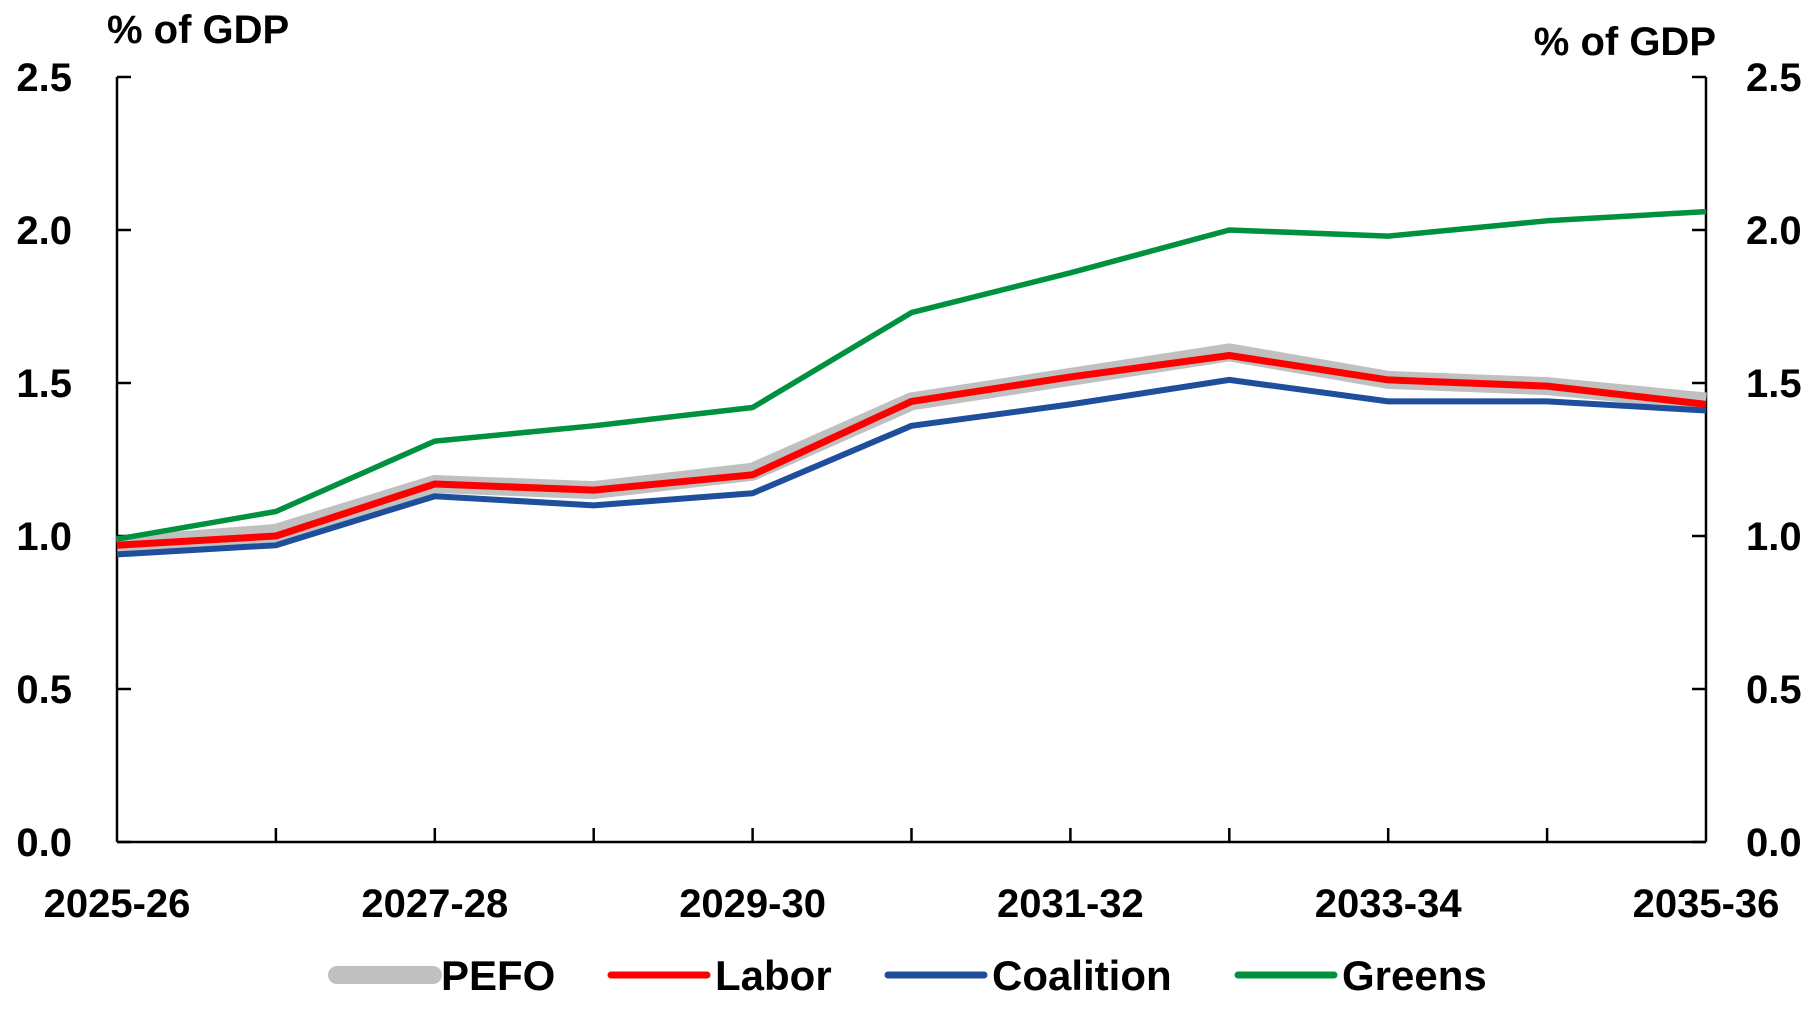 This screenshot has height=1031, width=1818. I want to click on y-unit-label-right: % of GDP, so click(1625, 42).